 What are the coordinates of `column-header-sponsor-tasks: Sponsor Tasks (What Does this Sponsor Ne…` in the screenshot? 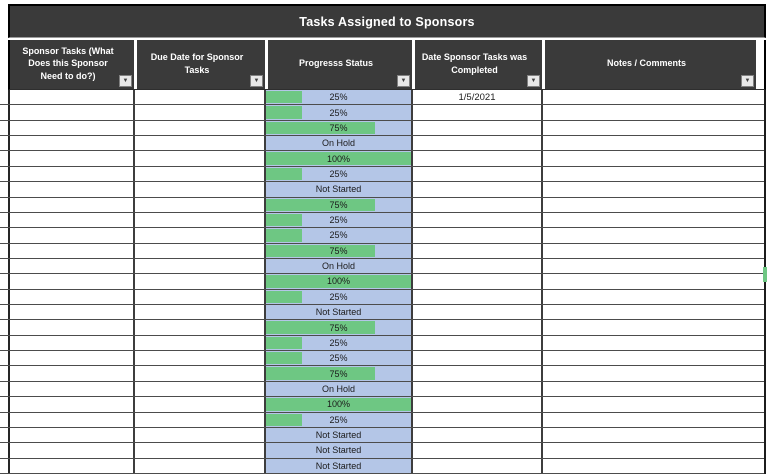 It's located at (73, 64).